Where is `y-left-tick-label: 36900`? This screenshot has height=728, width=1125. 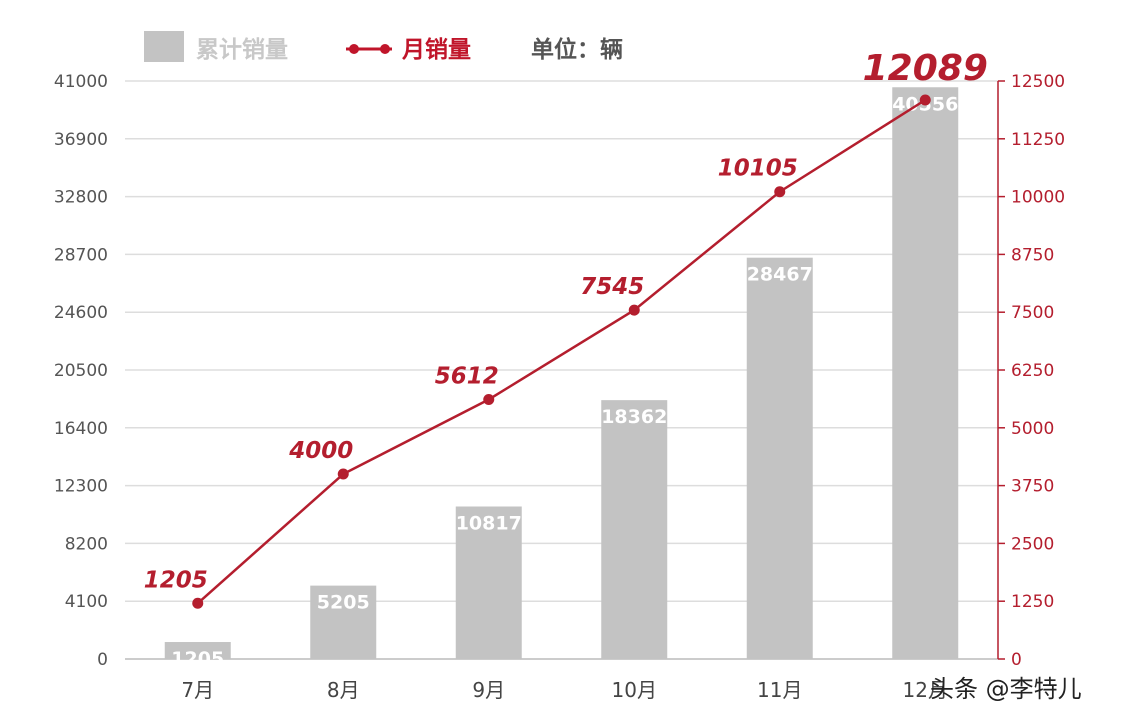
y-left-tick-label: 36900 is located at coordinates (81, 140).